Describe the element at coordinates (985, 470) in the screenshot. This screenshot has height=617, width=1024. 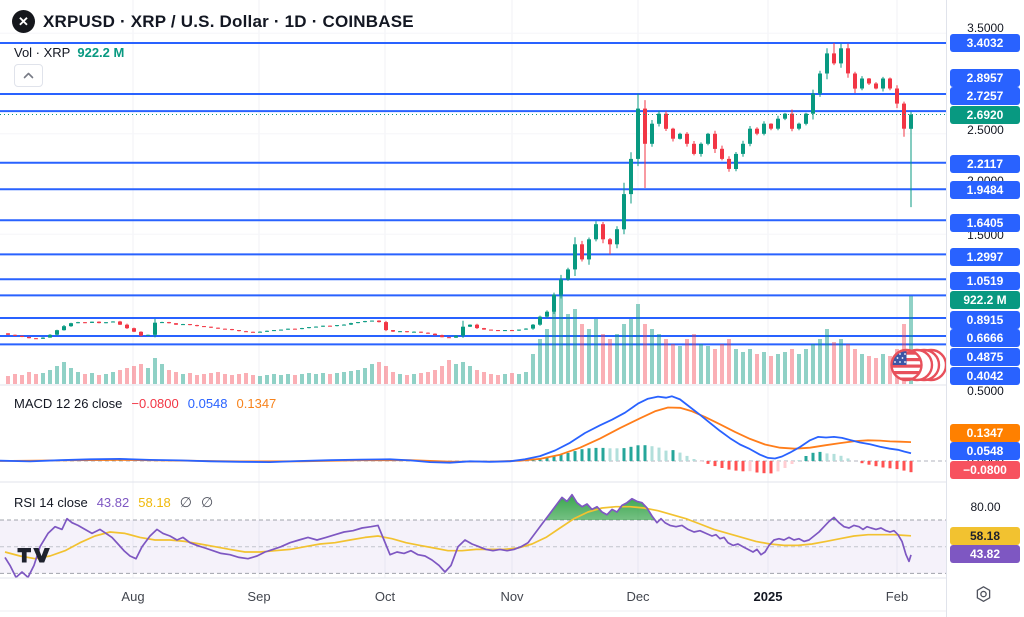
I see `price-scale-label: −0.0800` at that location.